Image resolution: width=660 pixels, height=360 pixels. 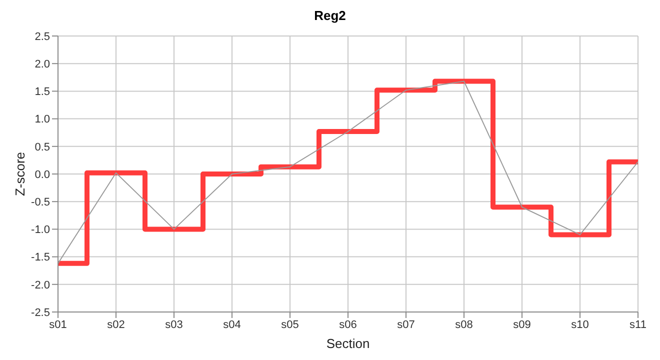 What do you see at coordinates (290, 324) in the screenshot?
I see `x-tick-label: s05` at bounding box center [290, 324].